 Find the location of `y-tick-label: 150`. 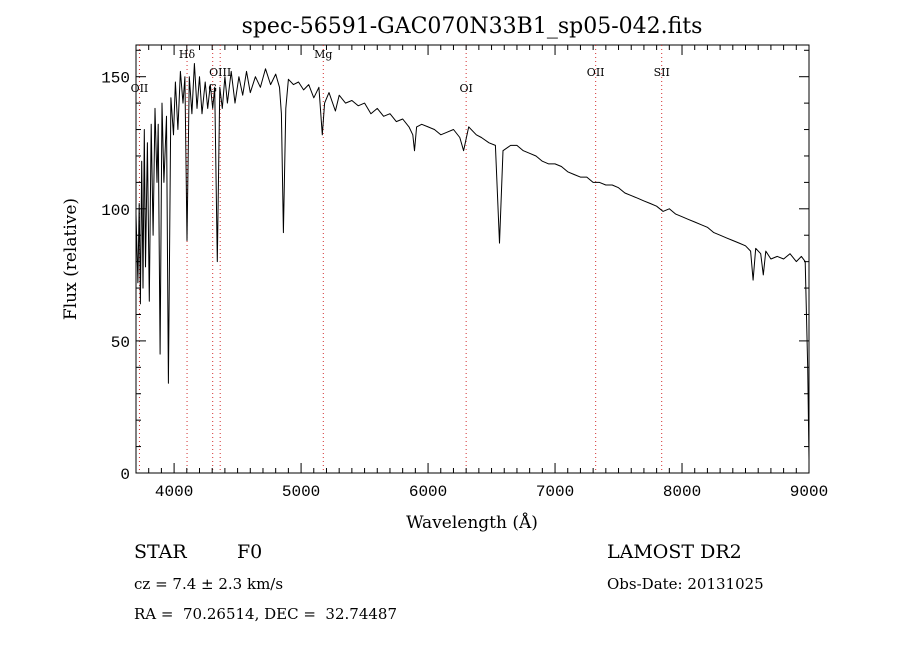

y-tick-label: 150 is located at coordinates (115, 79).